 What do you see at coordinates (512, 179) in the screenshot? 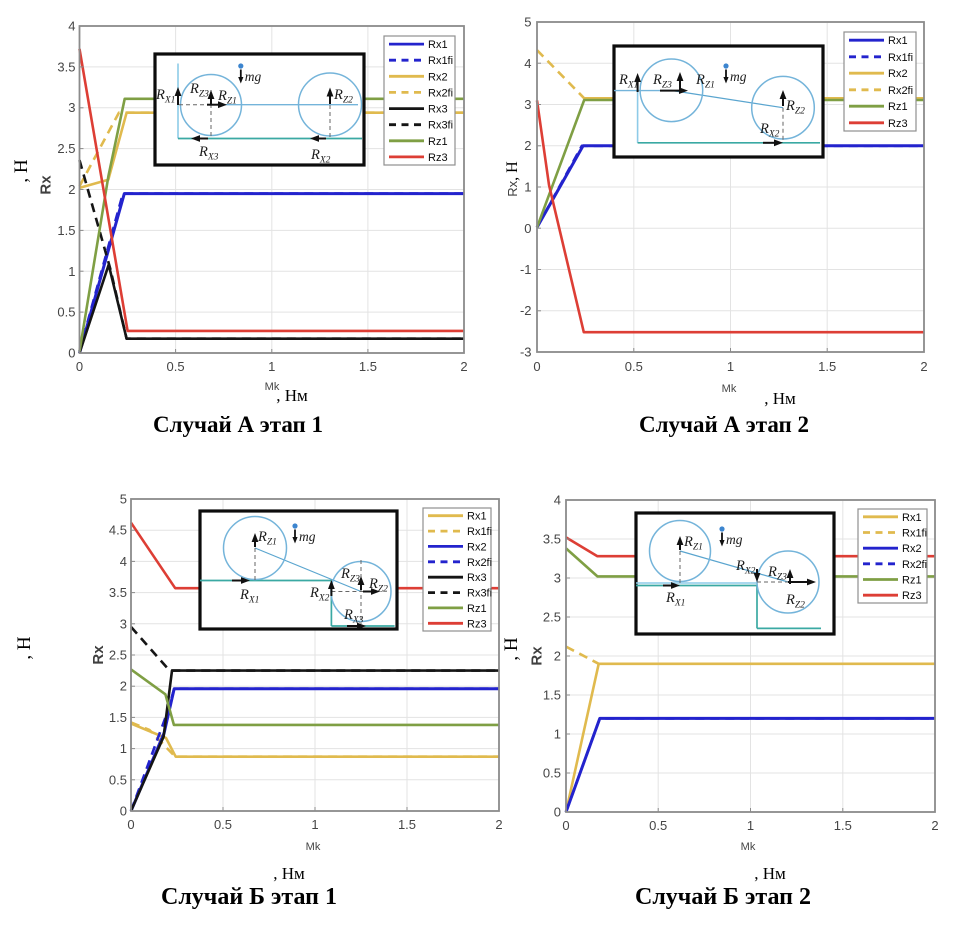
I see `svg-text: Rx, Н` at bounding box center [512, 179].